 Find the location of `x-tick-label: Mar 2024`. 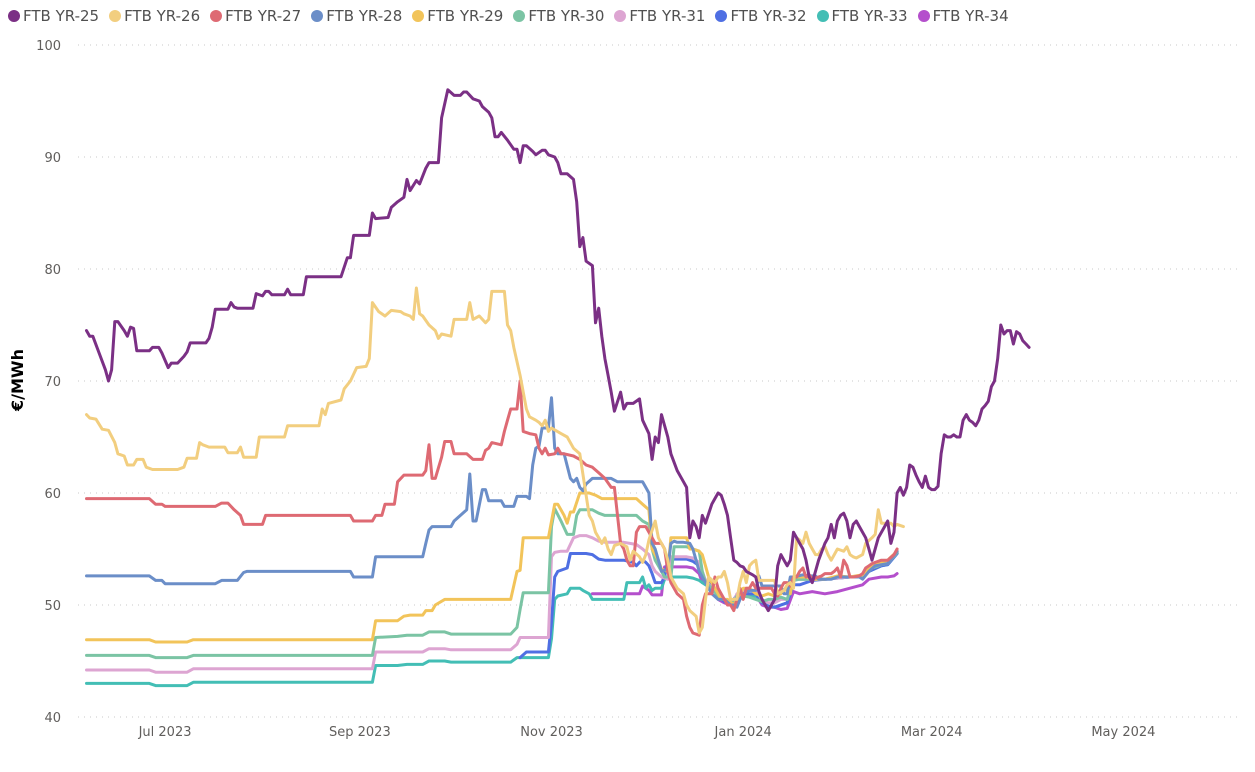

x-tick-label: Mar 2024 is located at coordinates (932, 732).